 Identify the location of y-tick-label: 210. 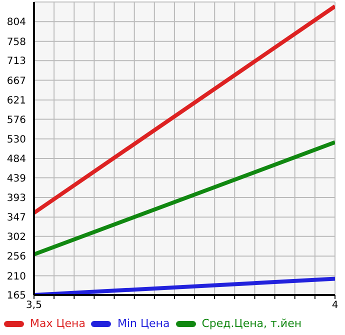
(16, 276).